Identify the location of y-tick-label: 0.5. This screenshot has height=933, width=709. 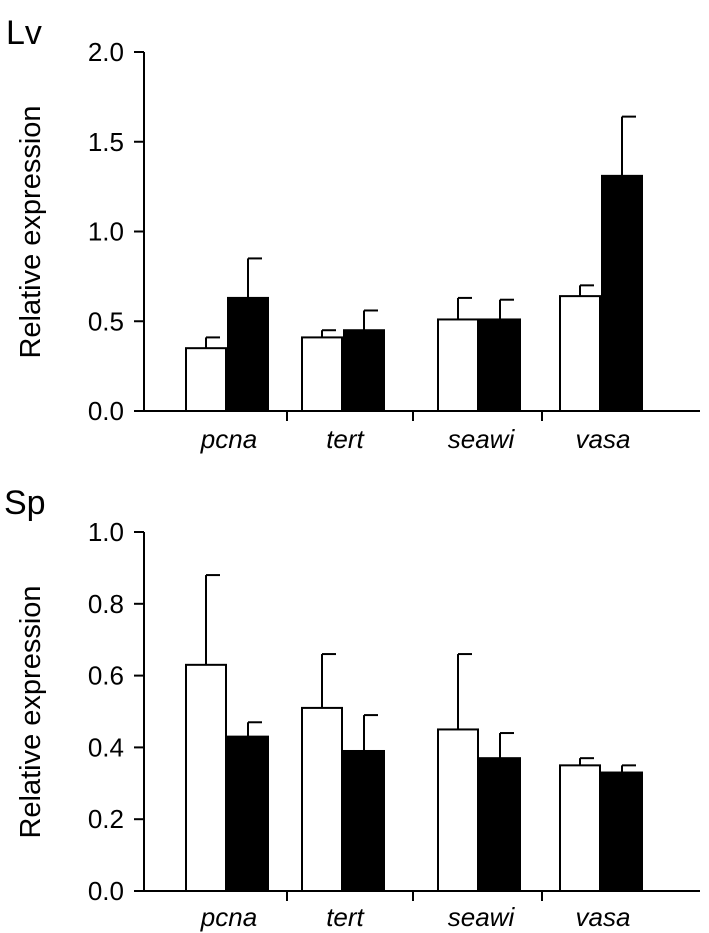
(106, 321).